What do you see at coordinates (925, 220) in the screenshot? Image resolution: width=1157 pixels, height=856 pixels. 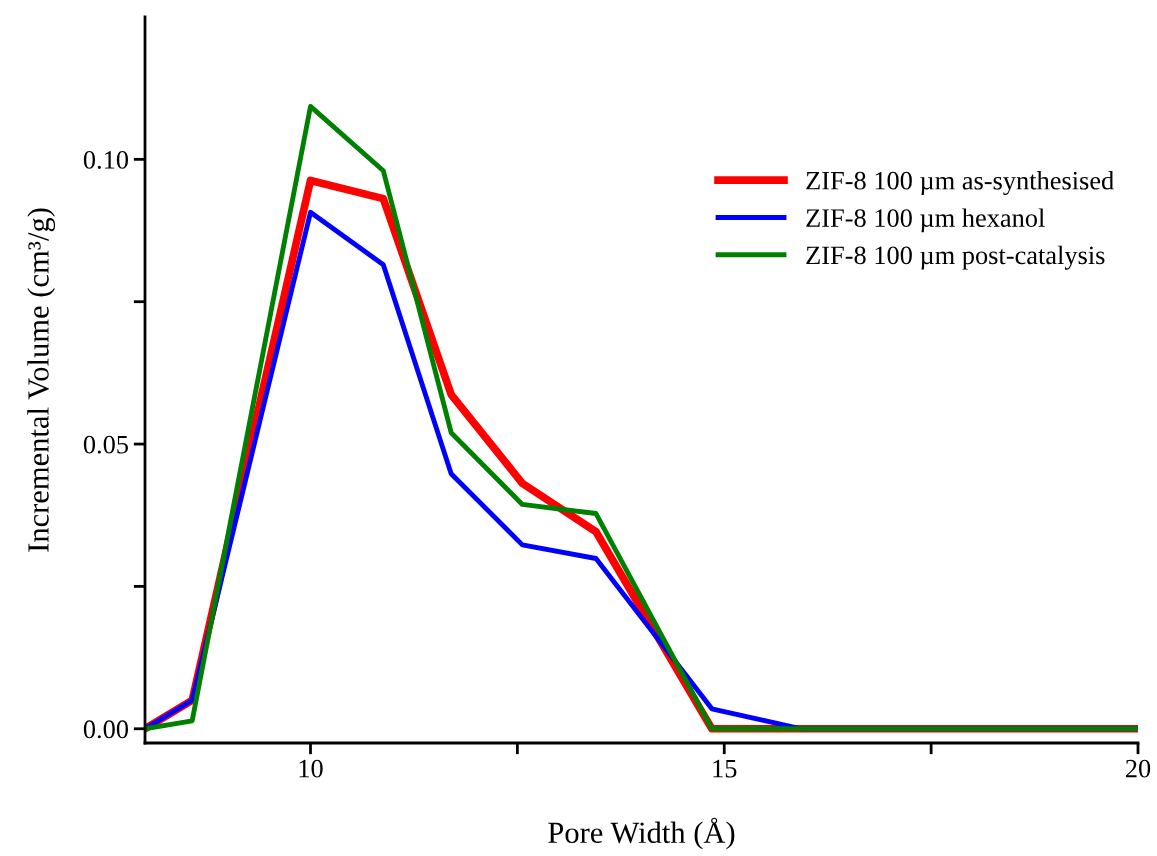 I see `legend-label: ZIF-8 100 µm hexanol` at bounding box center [925, 220].